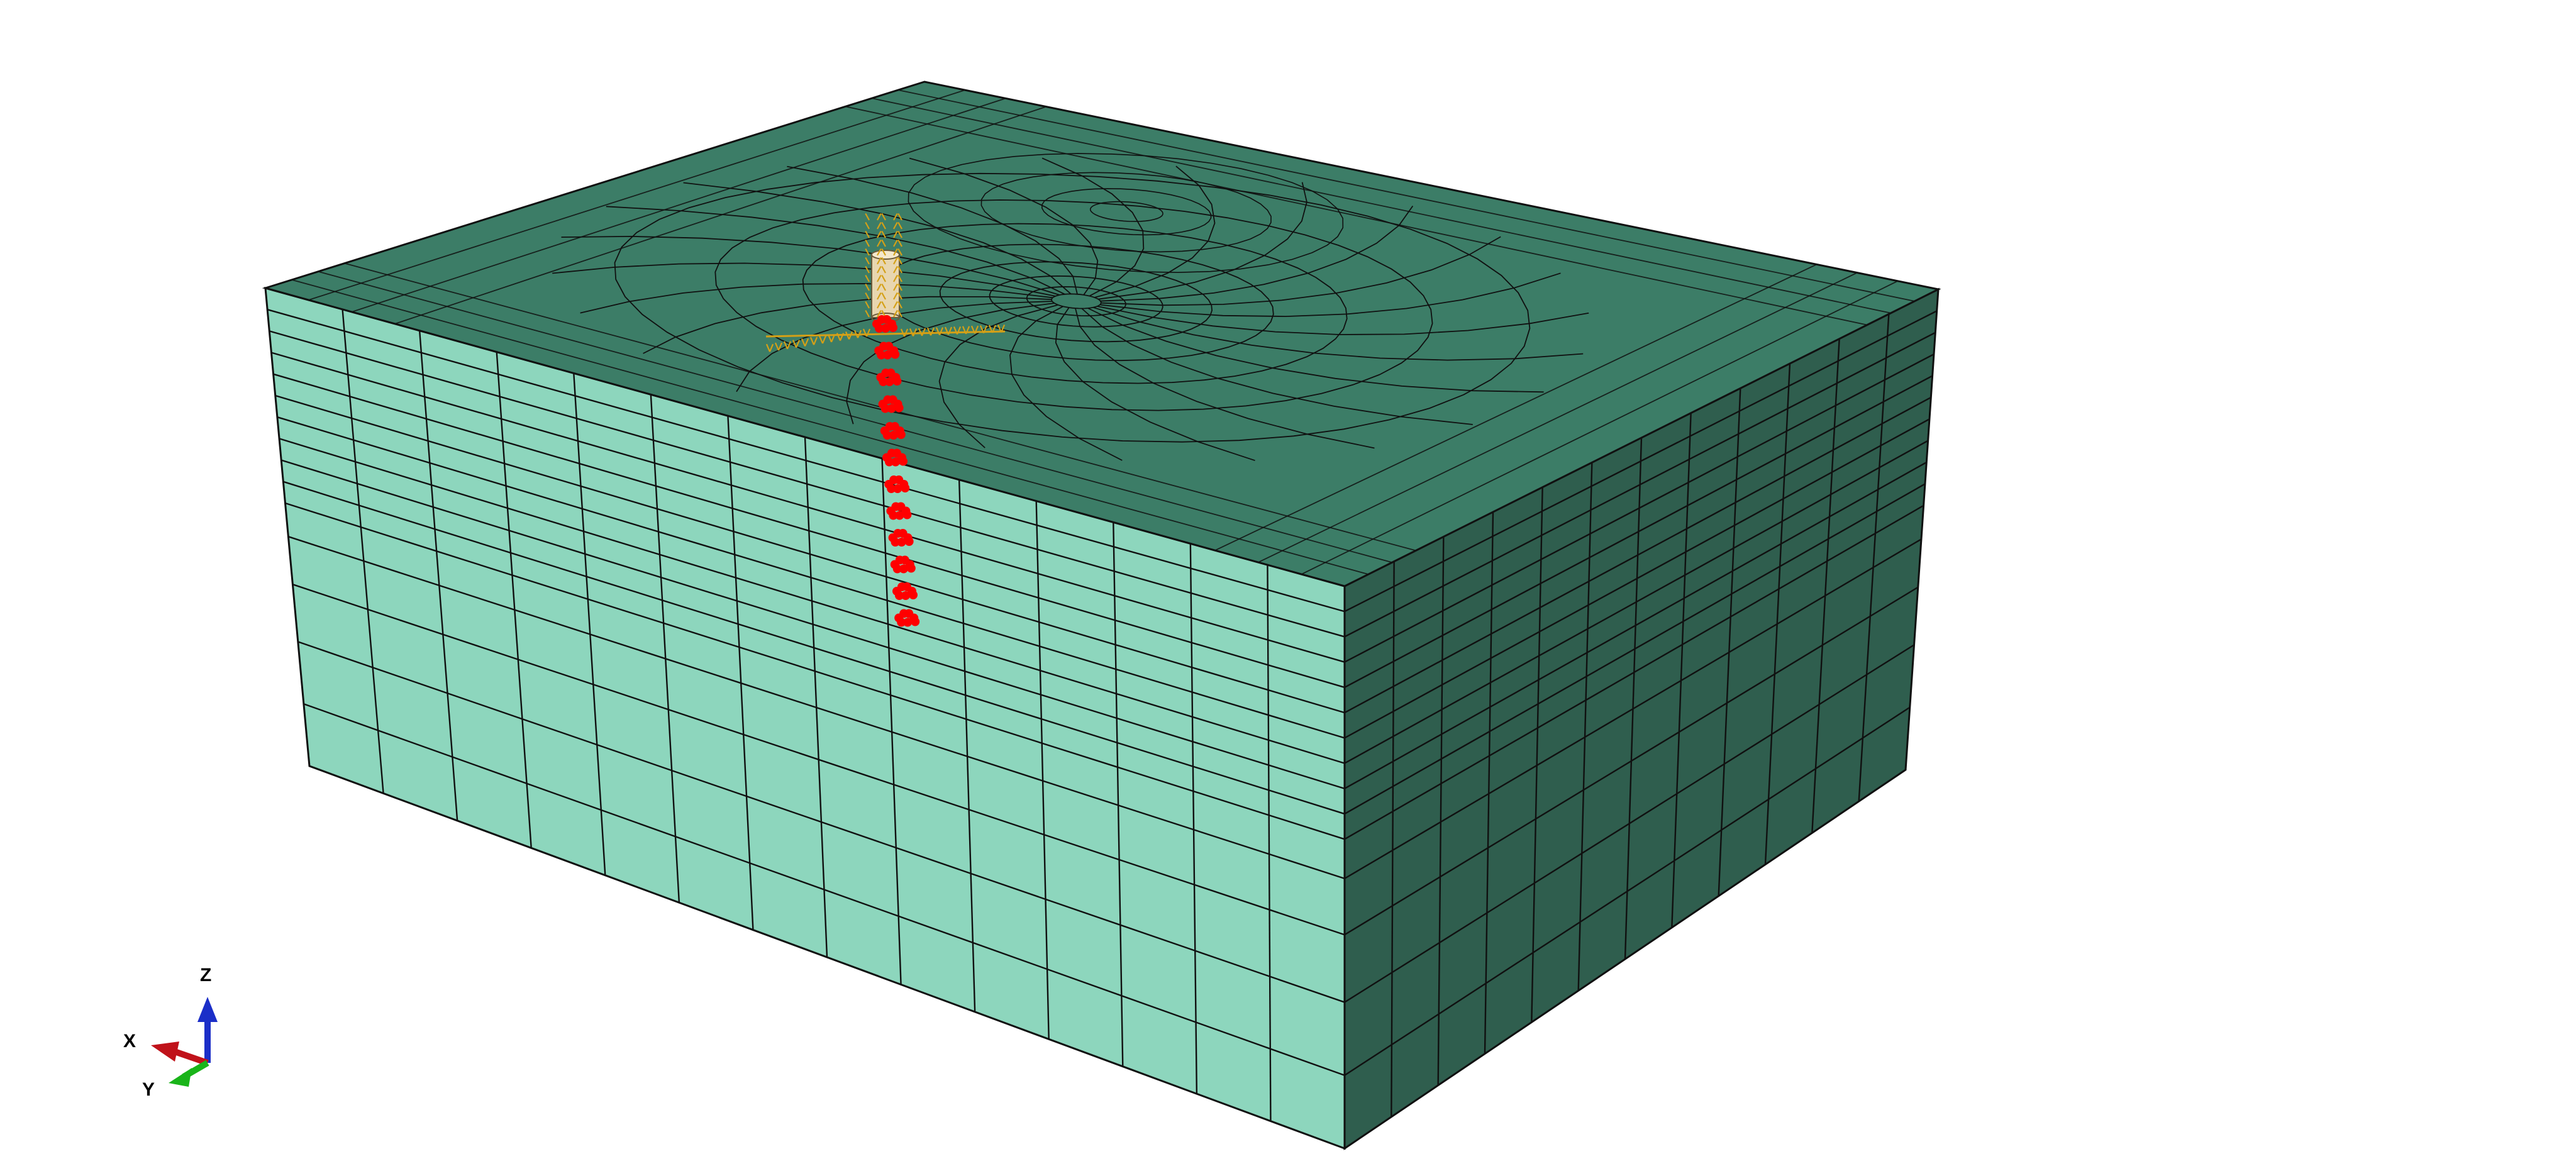  I want to click on load-markers, so click(896, 471).